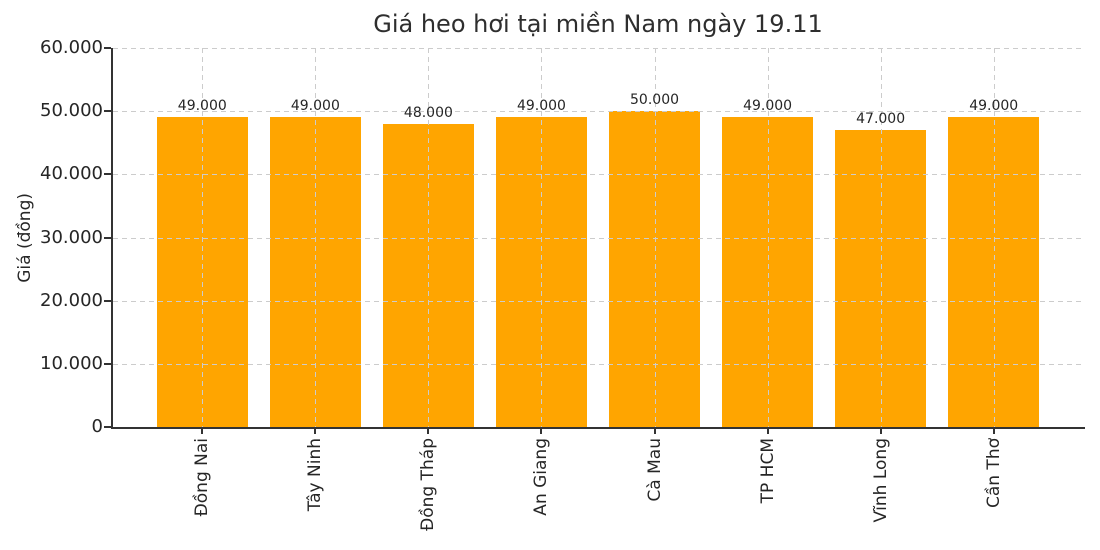  I want to click on x-axis-spine, so click(598, 428).